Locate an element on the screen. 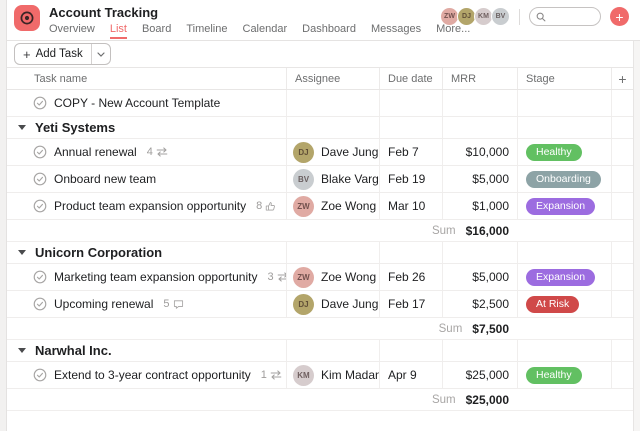 The image size is (640, 431). create-button: + is located at coordinates (619, 16).